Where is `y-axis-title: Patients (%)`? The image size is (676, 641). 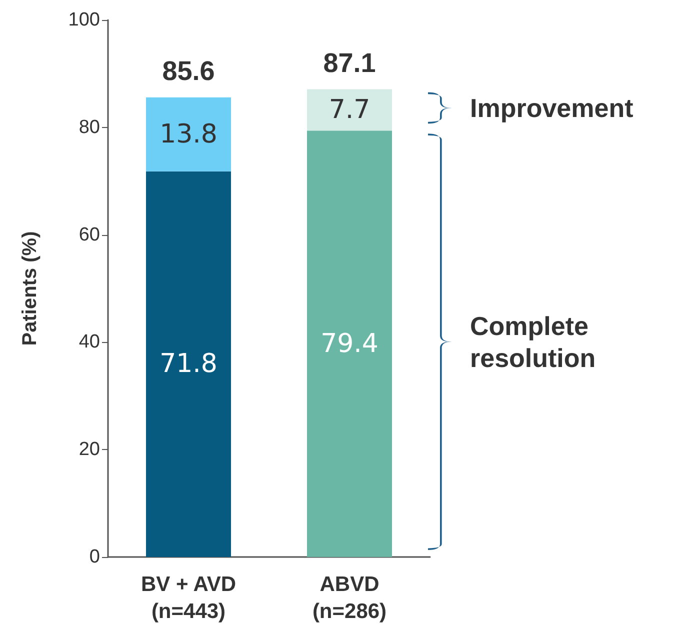 y-axis-title: Patients (%) is located at coordinates (30, 288).